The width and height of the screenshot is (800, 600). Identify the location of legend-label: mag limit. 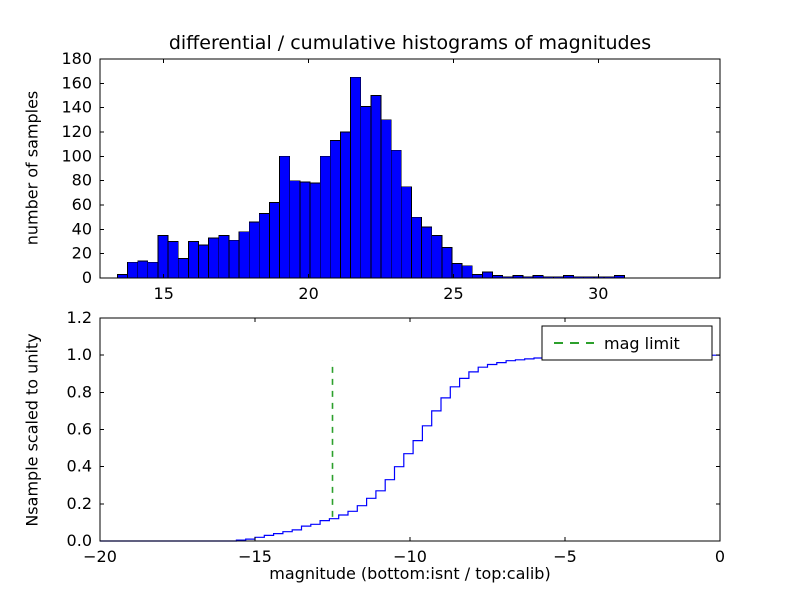
(642, 343).